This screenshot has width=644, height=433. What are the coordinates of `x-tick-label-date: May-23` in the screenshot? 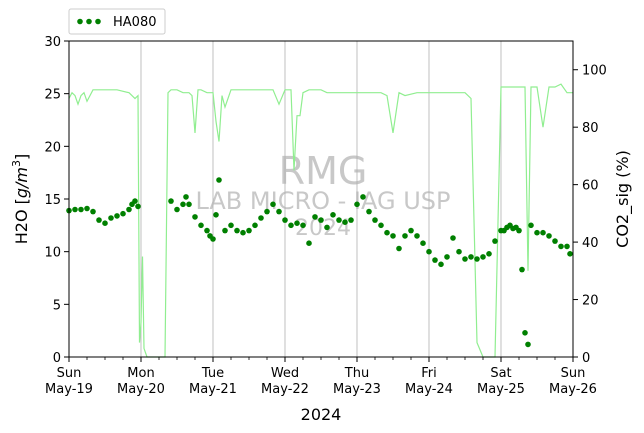 It's located at (357, 389).